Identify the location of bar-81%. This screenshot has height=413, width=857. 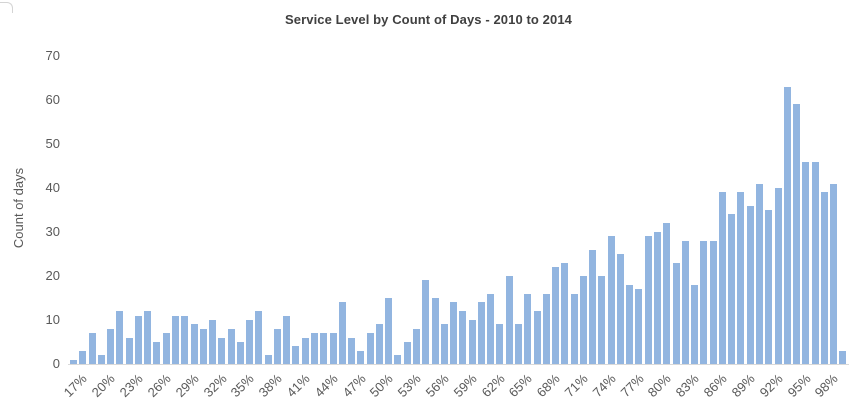
(667, 293).